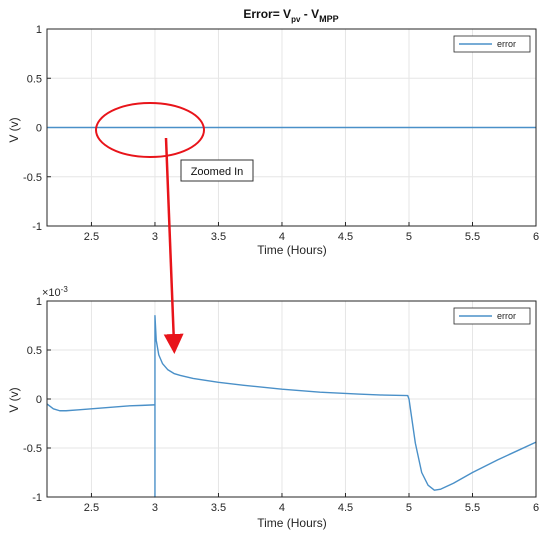 The image size is (550, 536). I want to click on zoom-annotation-box, so click(217, 170).